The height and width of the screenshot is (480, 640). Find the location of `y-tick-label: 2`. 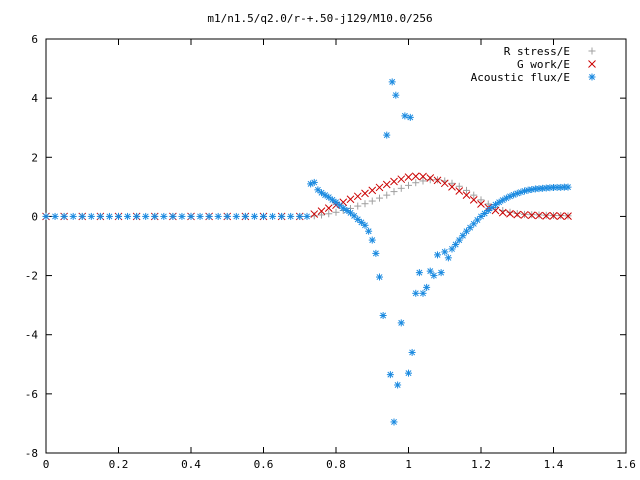

y-tick-label: 2 is located at coordinates (34, 157).